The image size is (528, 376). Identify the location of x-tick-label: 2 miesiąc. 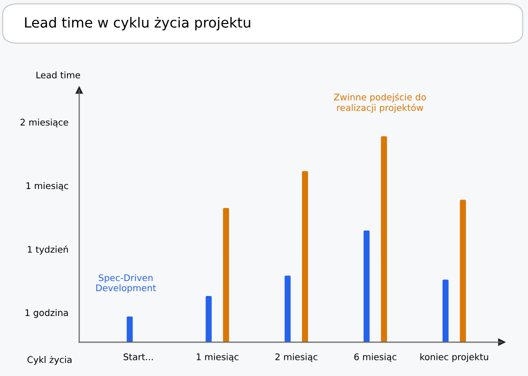
(296, 357).